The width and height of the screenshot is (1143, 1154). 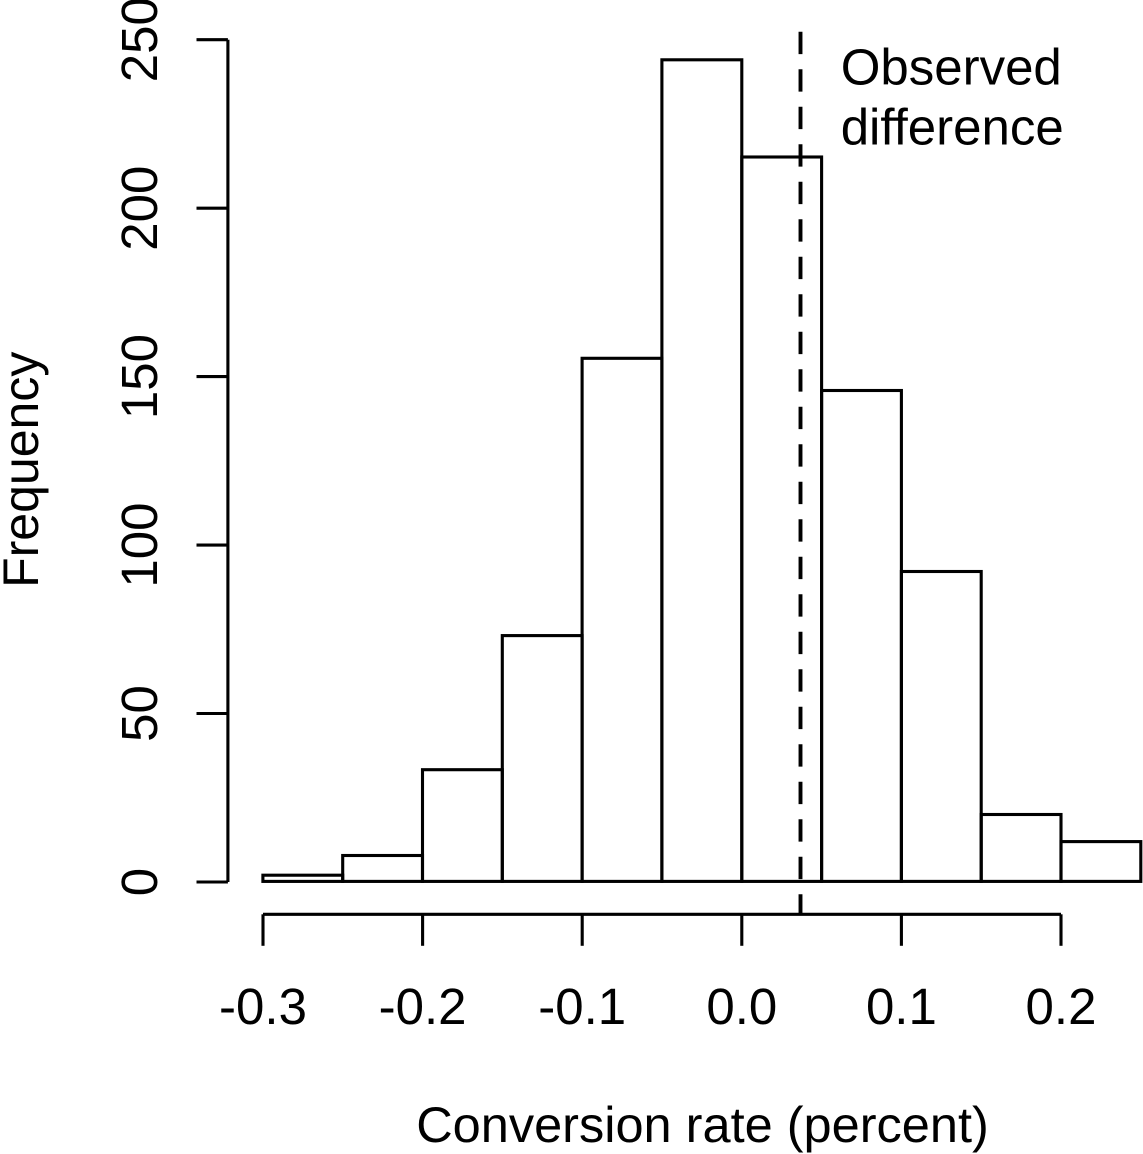 What do you see at coordinates (702, 1124) in the screenshot?
I see `svg-text: Conversion rate (percent)` at bounding box center [702, 1124].